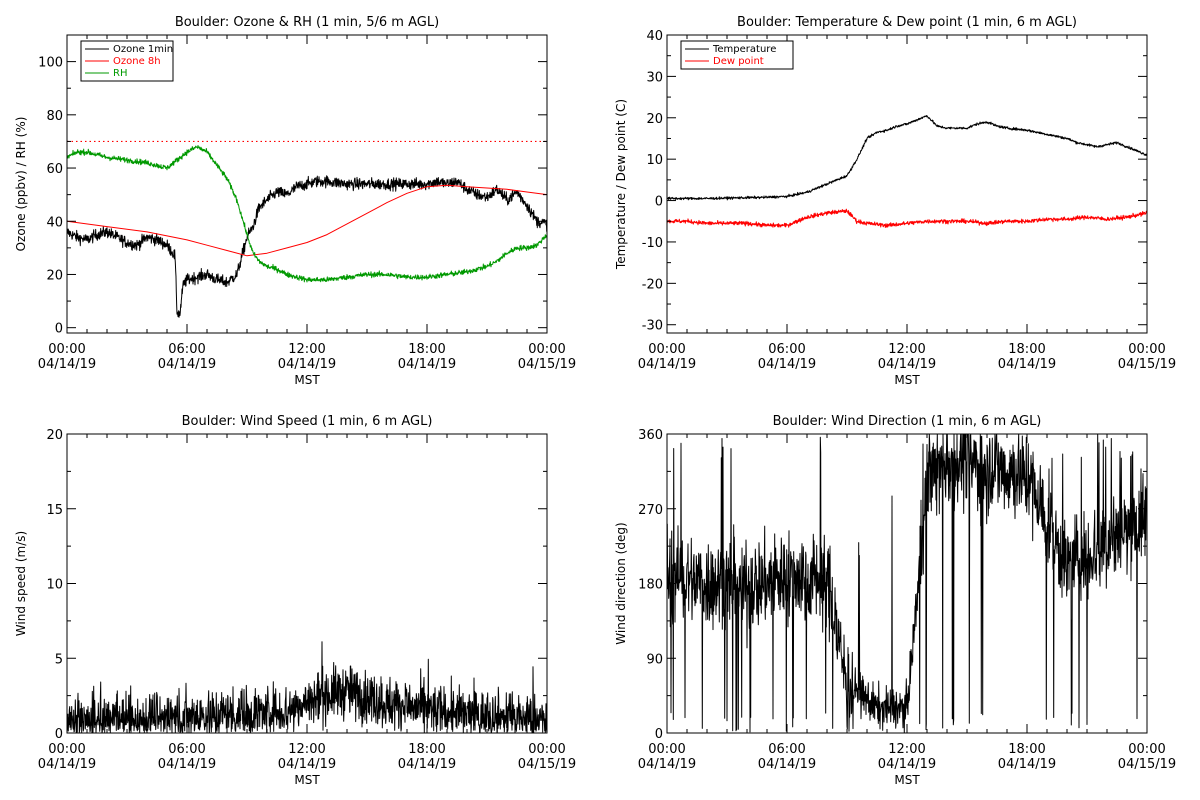 This screenshot has height=800, width=1200. What do you see at coordinates (54, 169) in the screenshot?
I see `y-tick-label: 60` at bounding box center [54, 169].